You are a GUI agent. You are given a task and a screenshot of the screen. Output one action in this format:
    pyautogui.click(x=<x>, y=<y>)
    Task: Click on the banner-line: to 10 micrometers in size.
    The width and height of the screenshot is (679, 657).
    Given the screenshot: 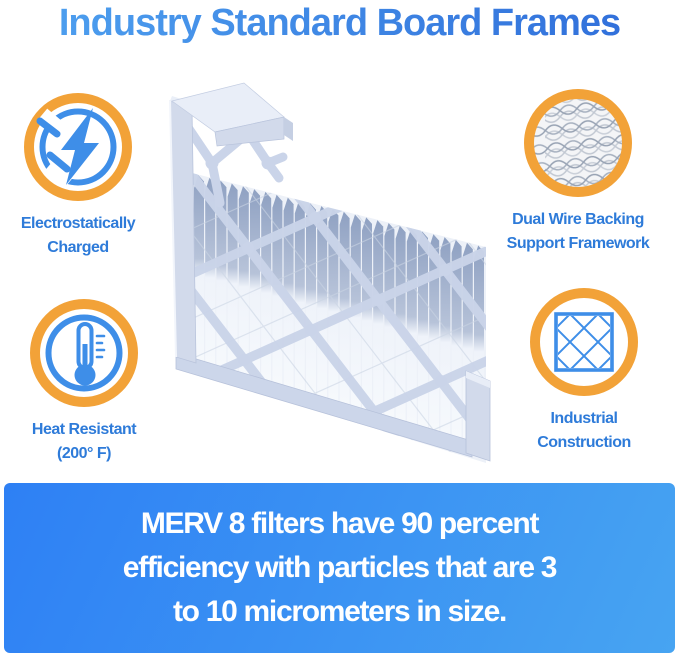 What is the action you would take?
    pyautogui.click(x=339, y=611)
    